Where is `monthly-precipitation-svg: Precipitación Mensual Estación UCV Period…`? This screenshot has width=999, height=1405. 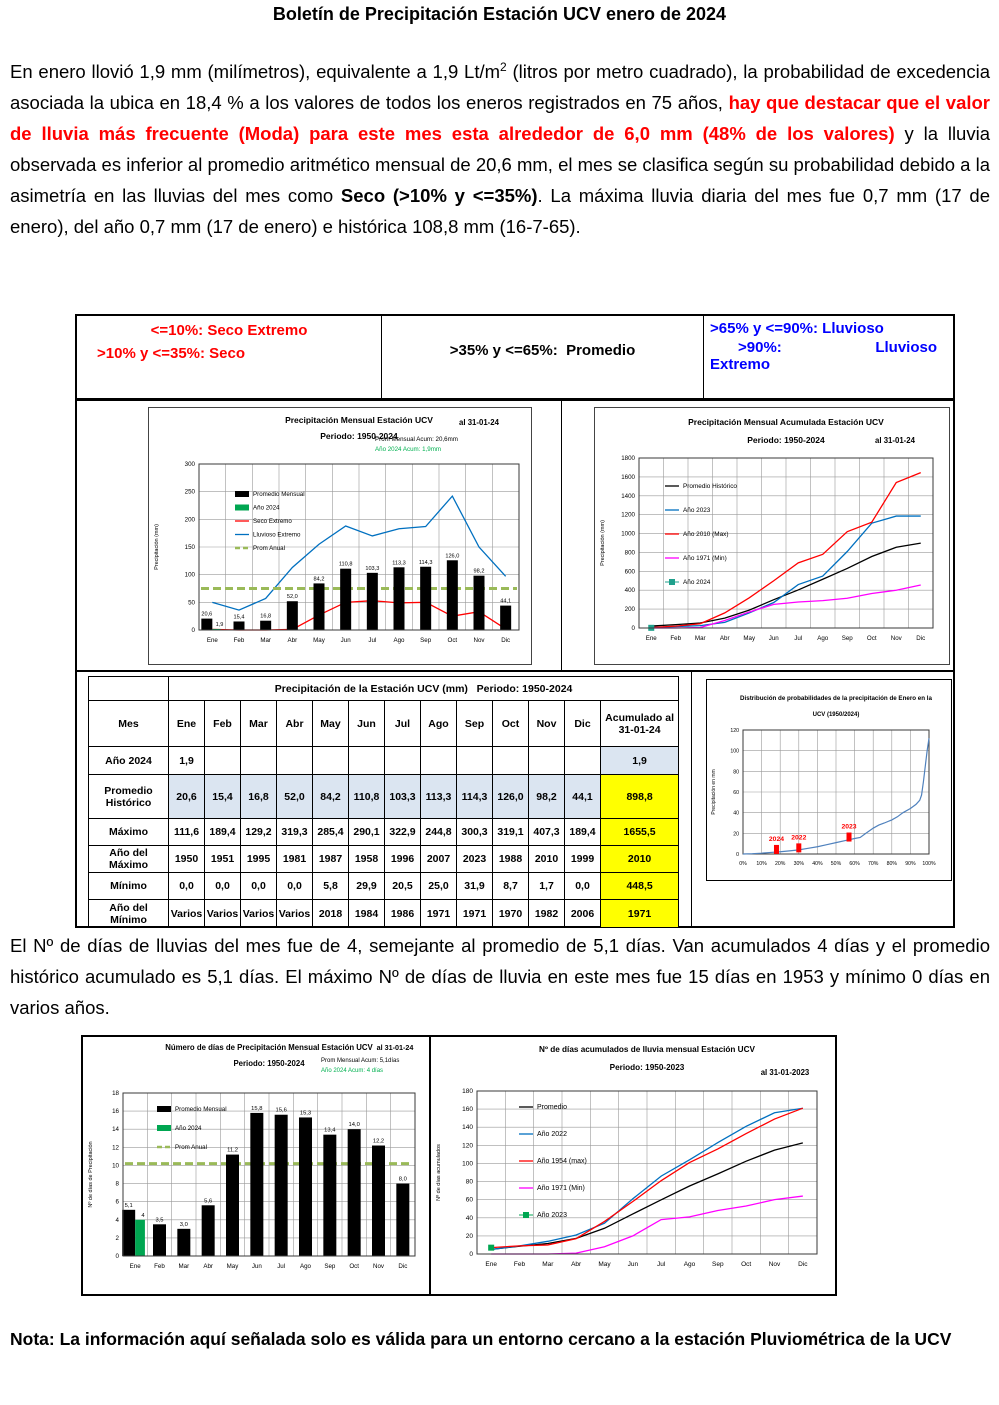 monthly-precipitation-svg: Precipitación Mensual Estación UCV Period… is located at coordinates (337, 529).